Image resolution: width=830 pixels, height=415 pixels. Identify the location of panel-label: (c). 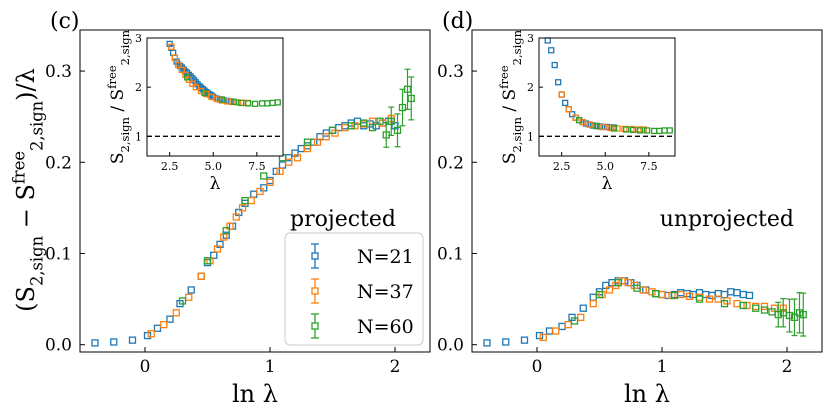
(65, 21).